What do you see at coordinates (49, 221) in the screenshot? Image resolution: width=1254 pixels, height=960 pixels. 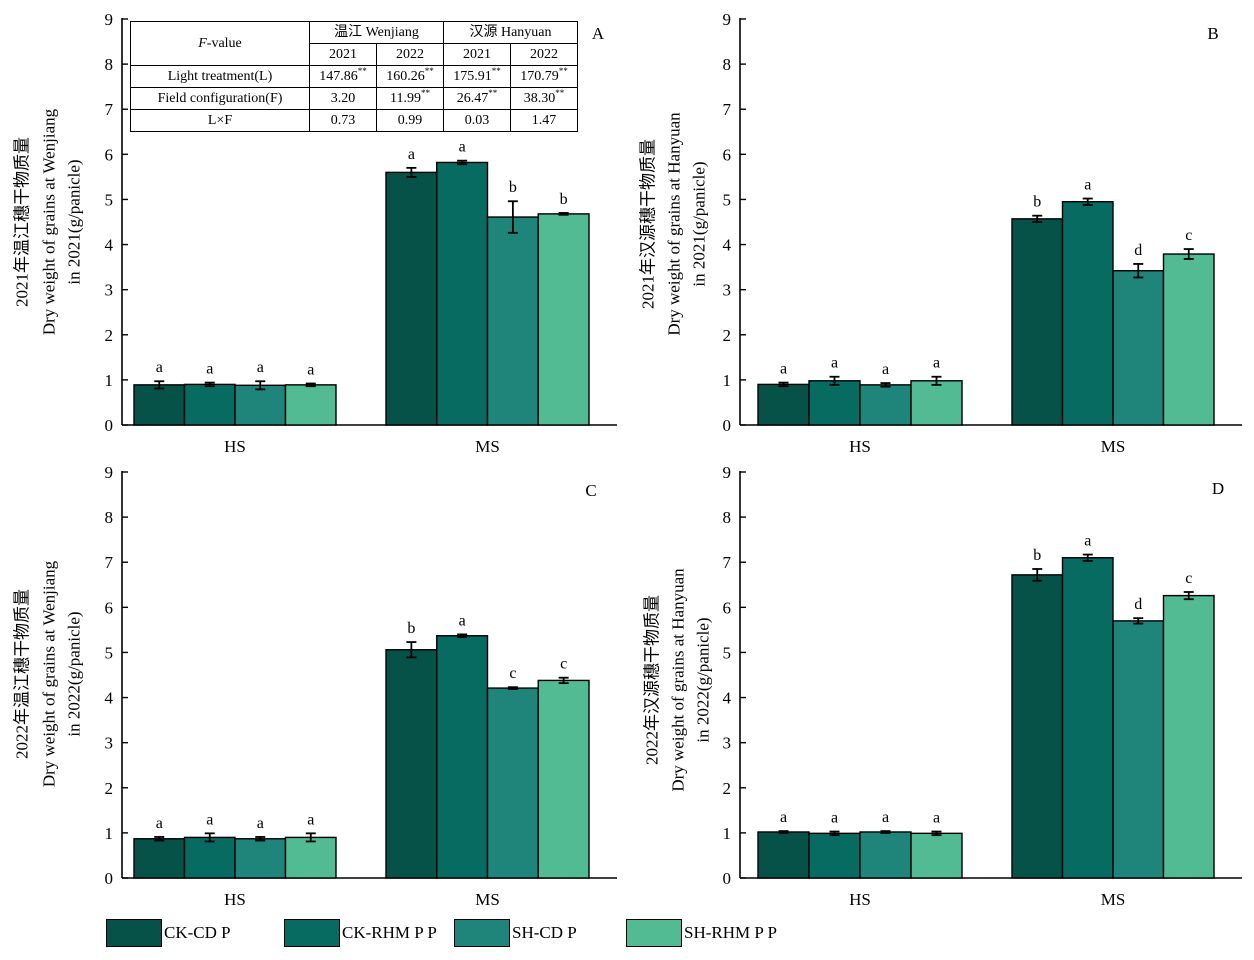 I see `y-axis-title: Dry weight of grains at Wenjiang` at bounding box center [49, 221].